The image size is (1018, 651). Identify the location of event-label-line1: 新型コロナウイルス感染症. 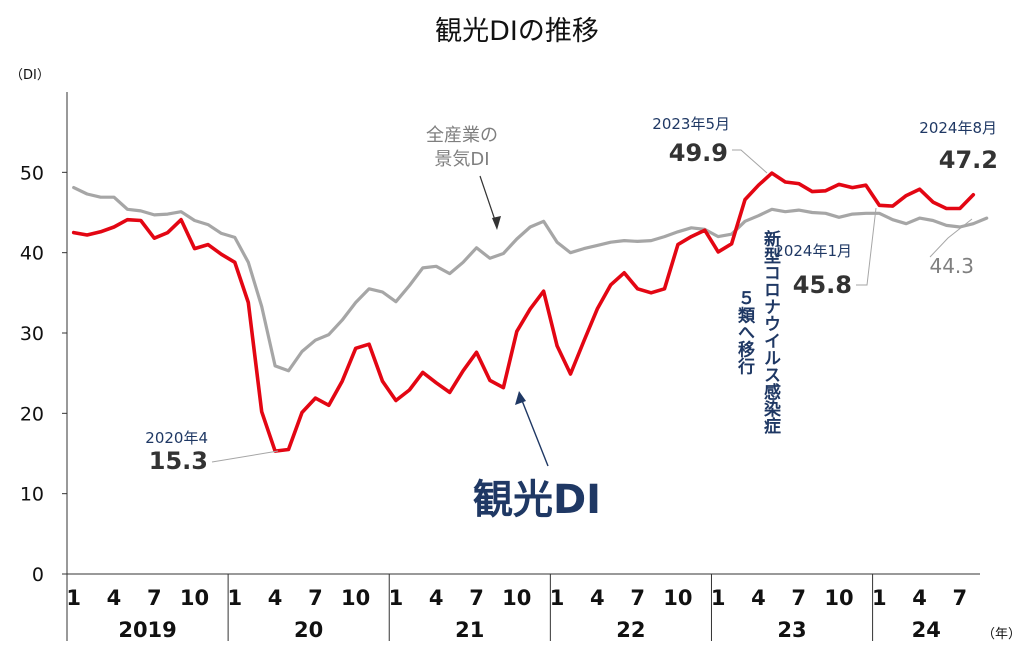
(770, 332).